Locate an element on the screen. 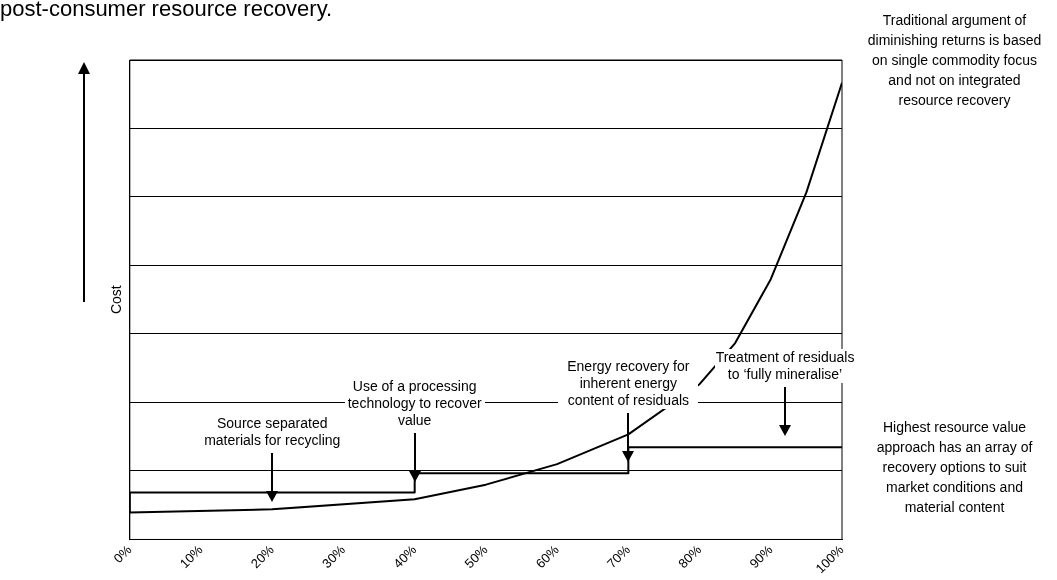 This screenshot has height=580, width=1057. x-tick-label: 90% is located at coordinates (761, 556).